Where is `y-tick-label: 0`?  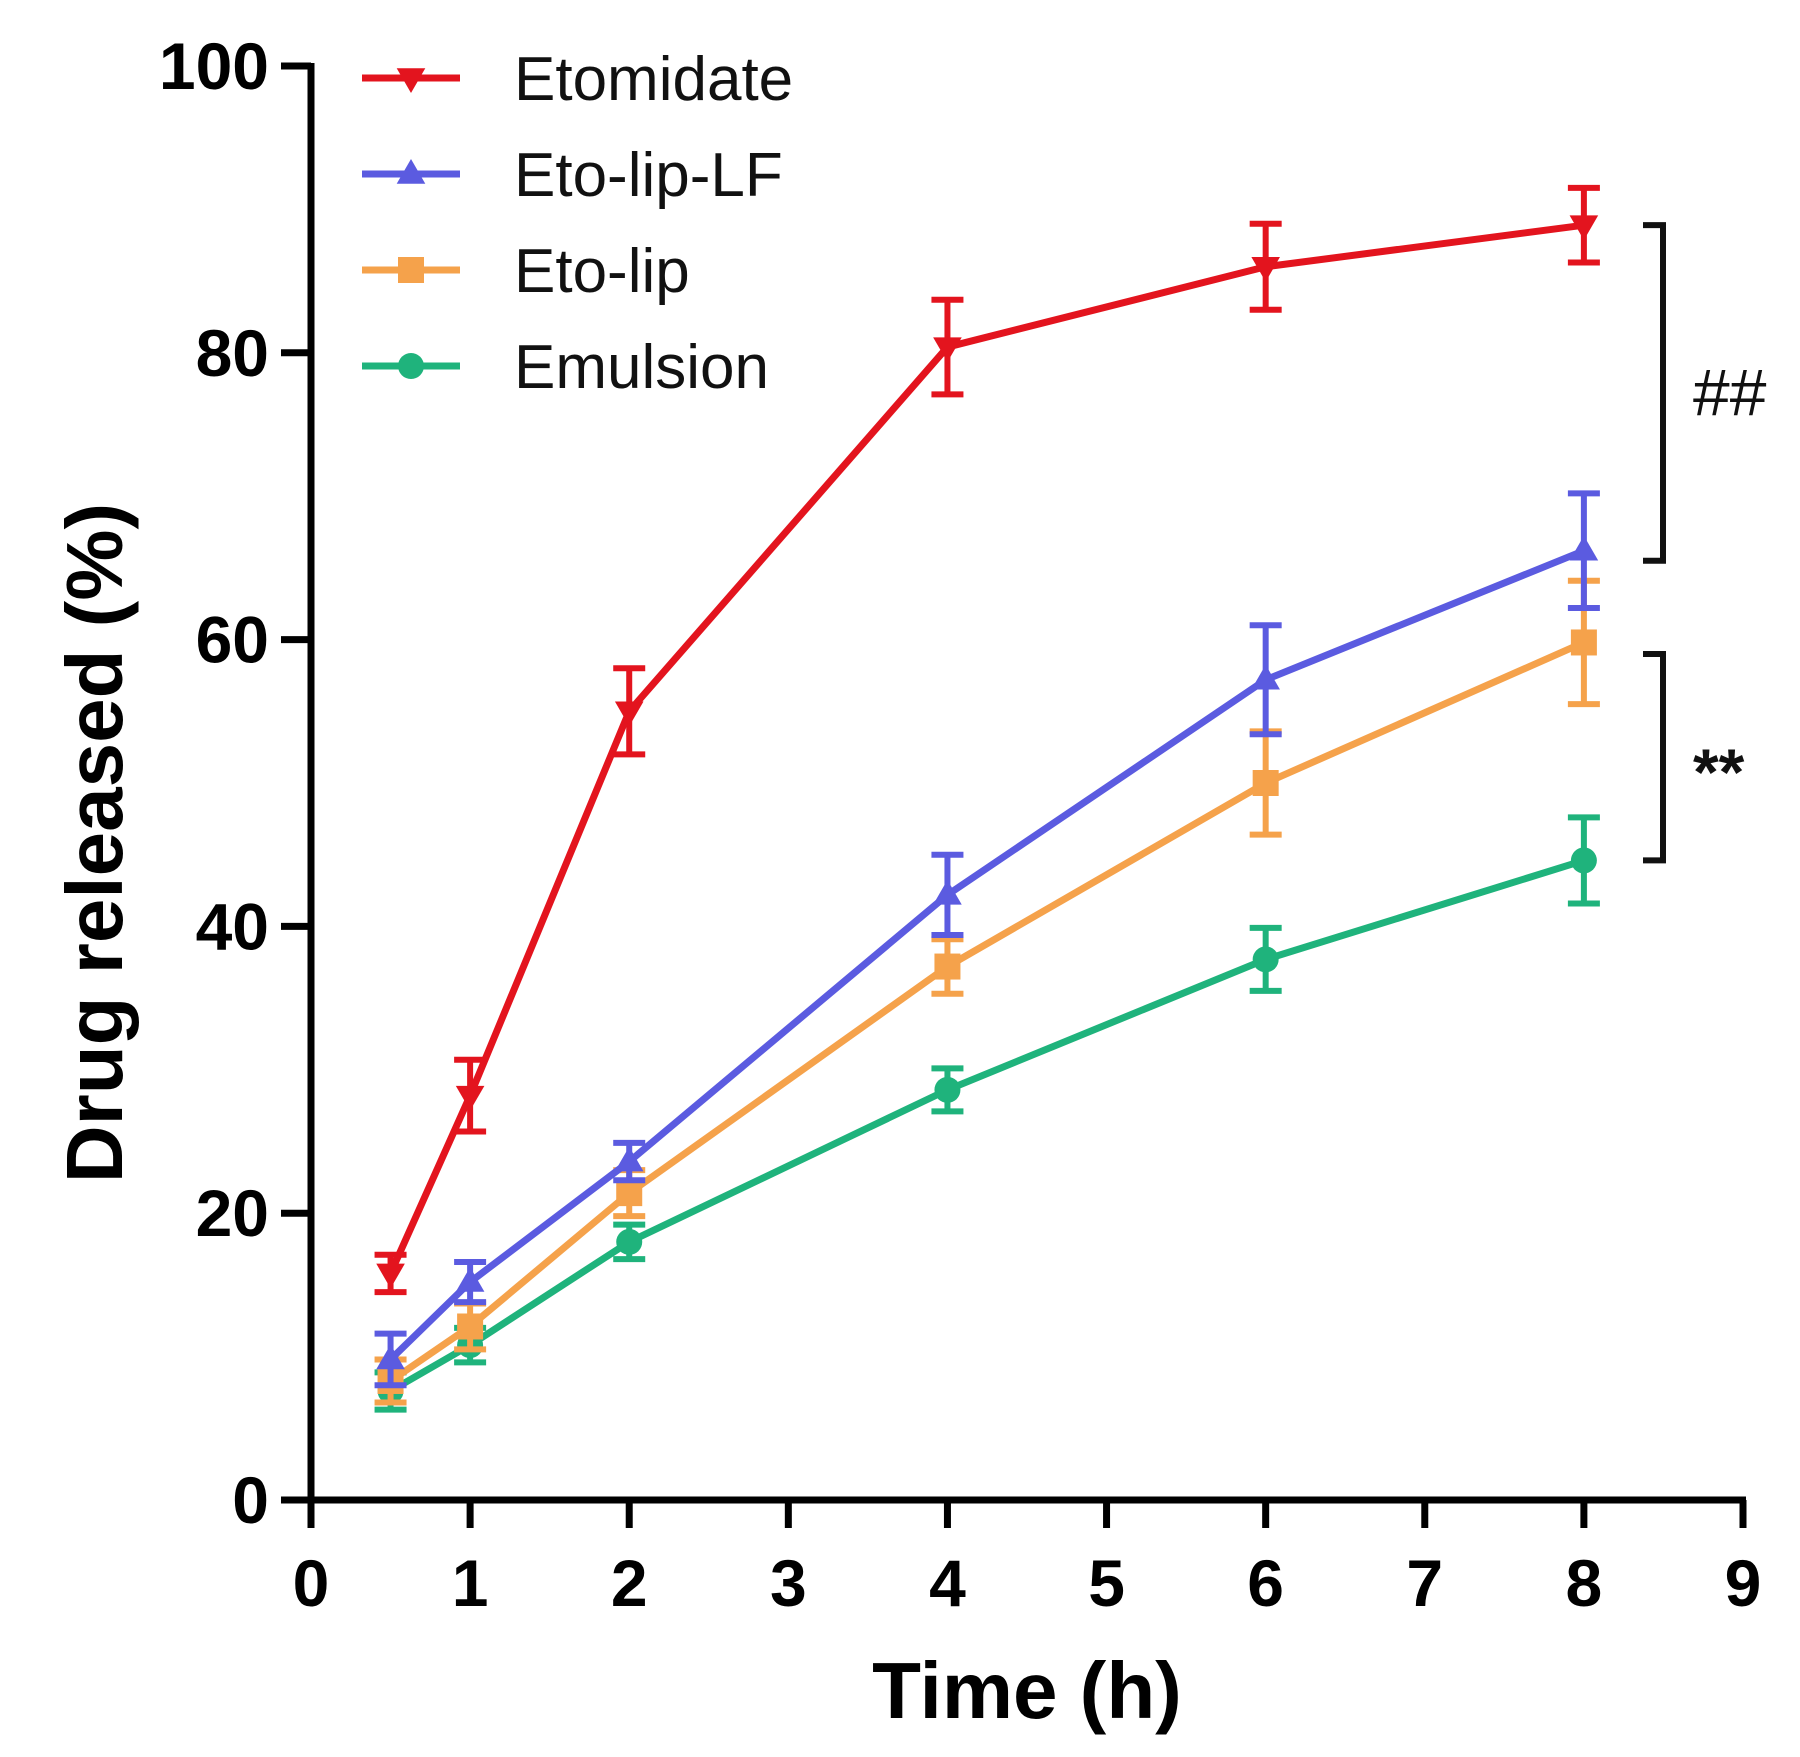
y-tick-label: 0 is located at coordinates (250, 1500).